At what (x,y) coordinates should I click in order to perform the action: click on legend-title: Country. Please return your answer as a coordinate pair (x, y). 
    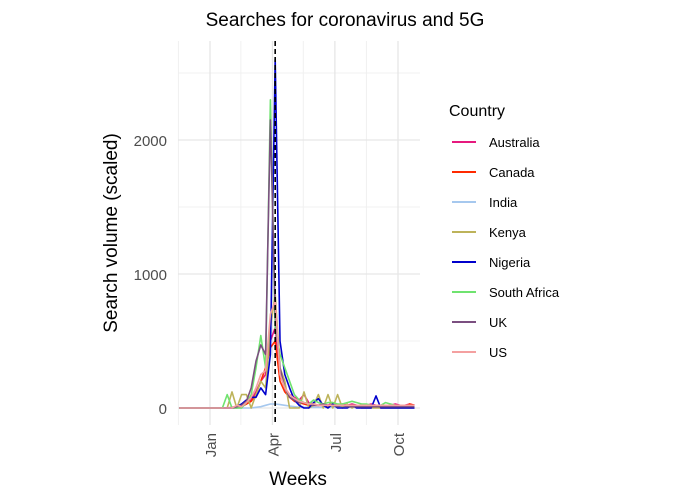
    Looking at the image, I should click on (477, 111).